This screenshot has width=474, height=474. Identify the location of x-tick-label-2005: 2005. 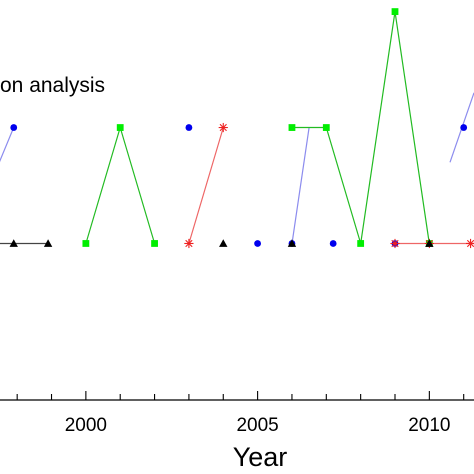
(257, 425).